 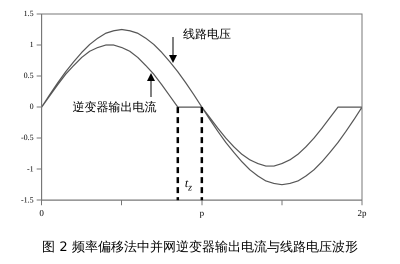 What do you see at coordinates (30, 169) in the screenshot?
I see `y-tick-label: -1` at bounding box center [30, 169].